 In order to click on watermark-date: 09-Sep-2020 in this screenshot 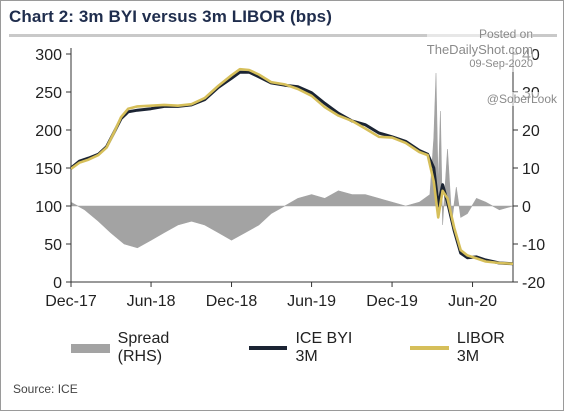, I will do `click(501, 64)`.